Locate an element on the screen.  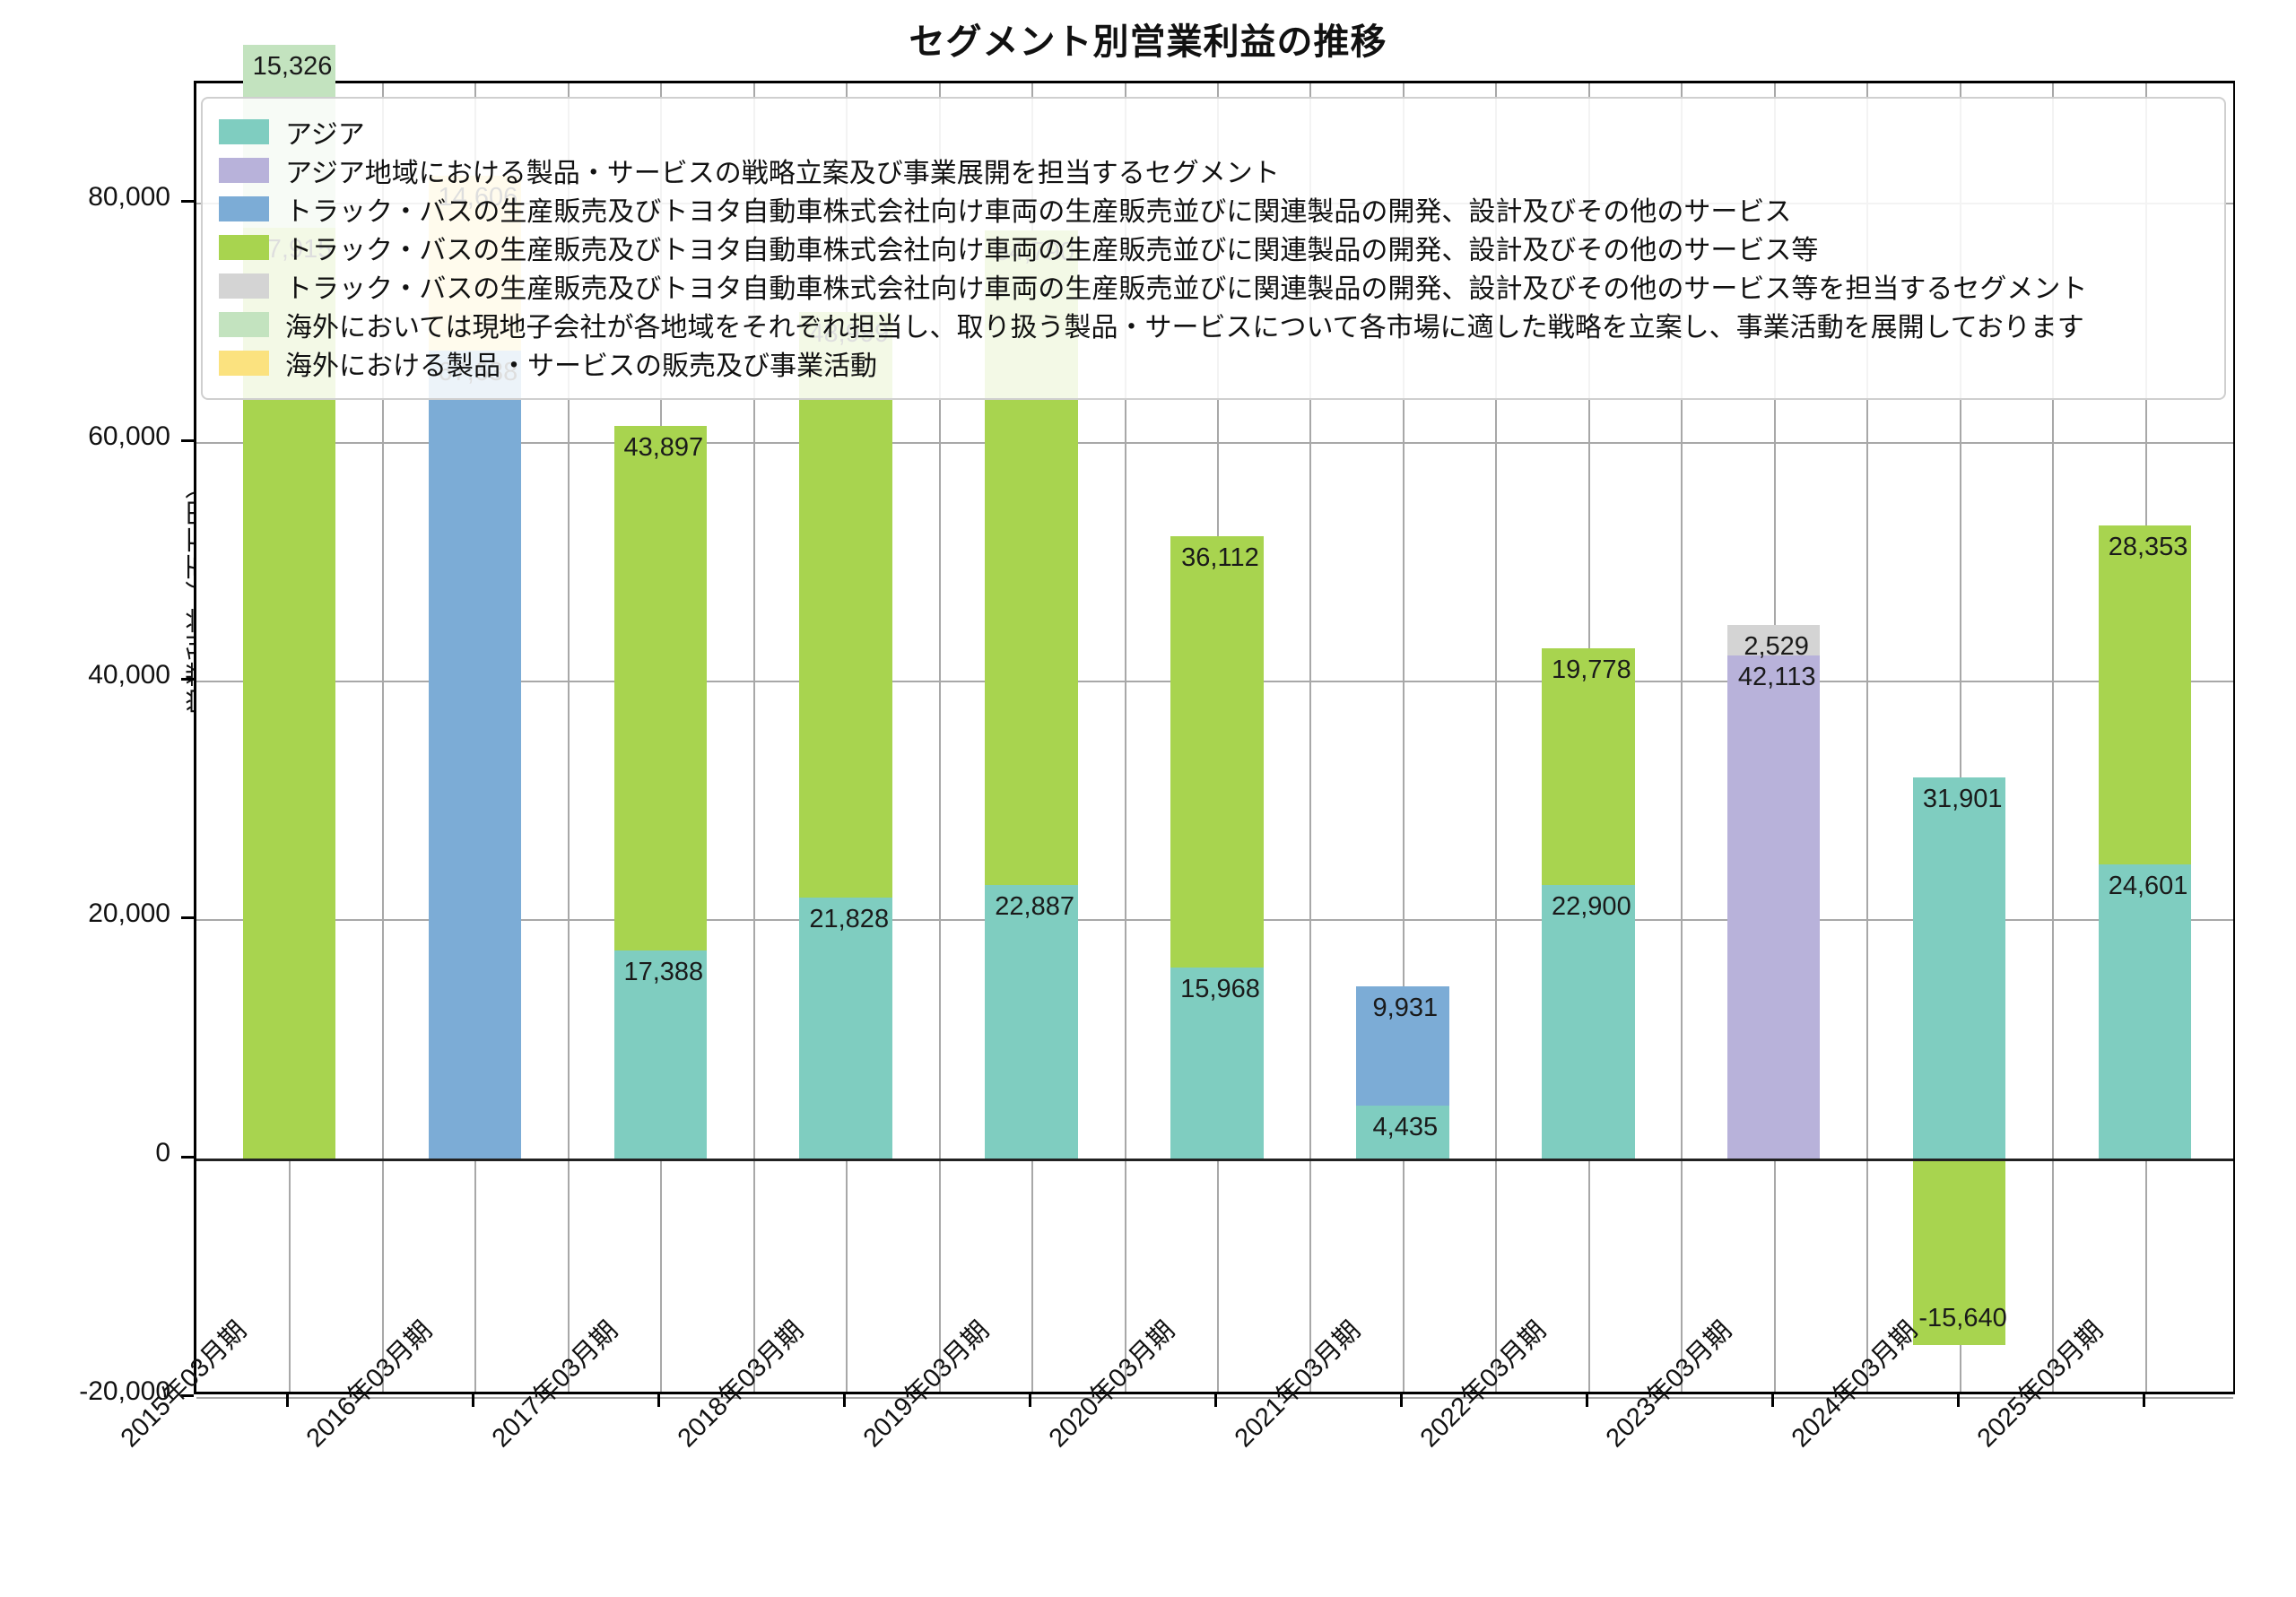
bar-group: 31,901 -15,640 is located at coordinates (1959, 737).